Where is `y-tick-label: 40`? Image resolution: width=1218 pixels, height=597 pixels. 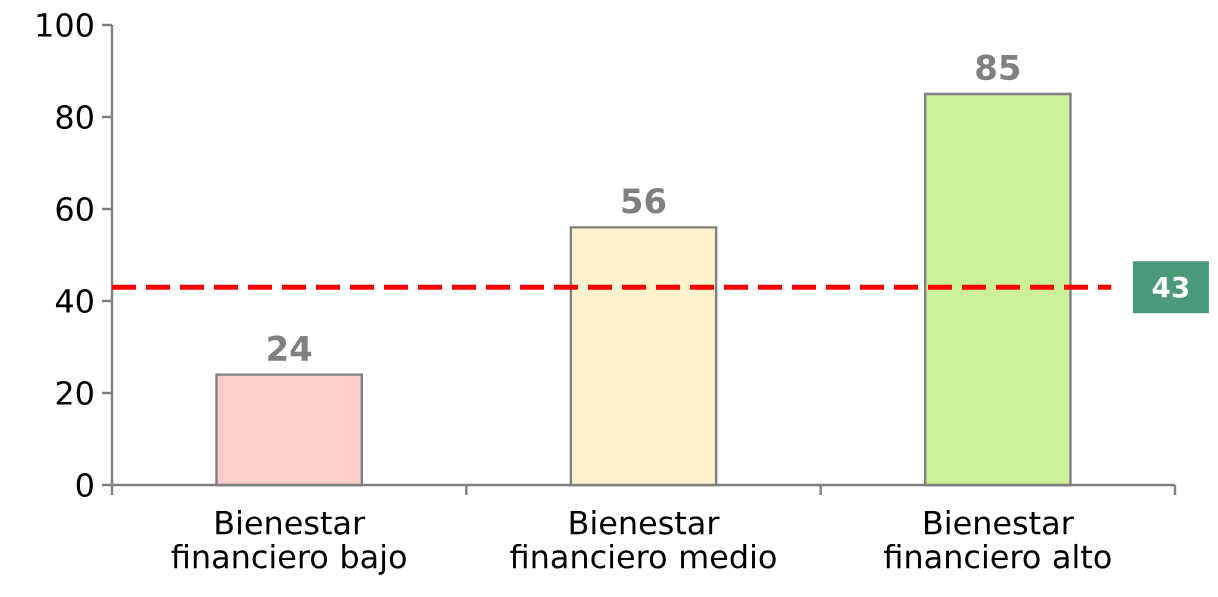 y-tick-label: 40 is located at coordinates (74, 301).